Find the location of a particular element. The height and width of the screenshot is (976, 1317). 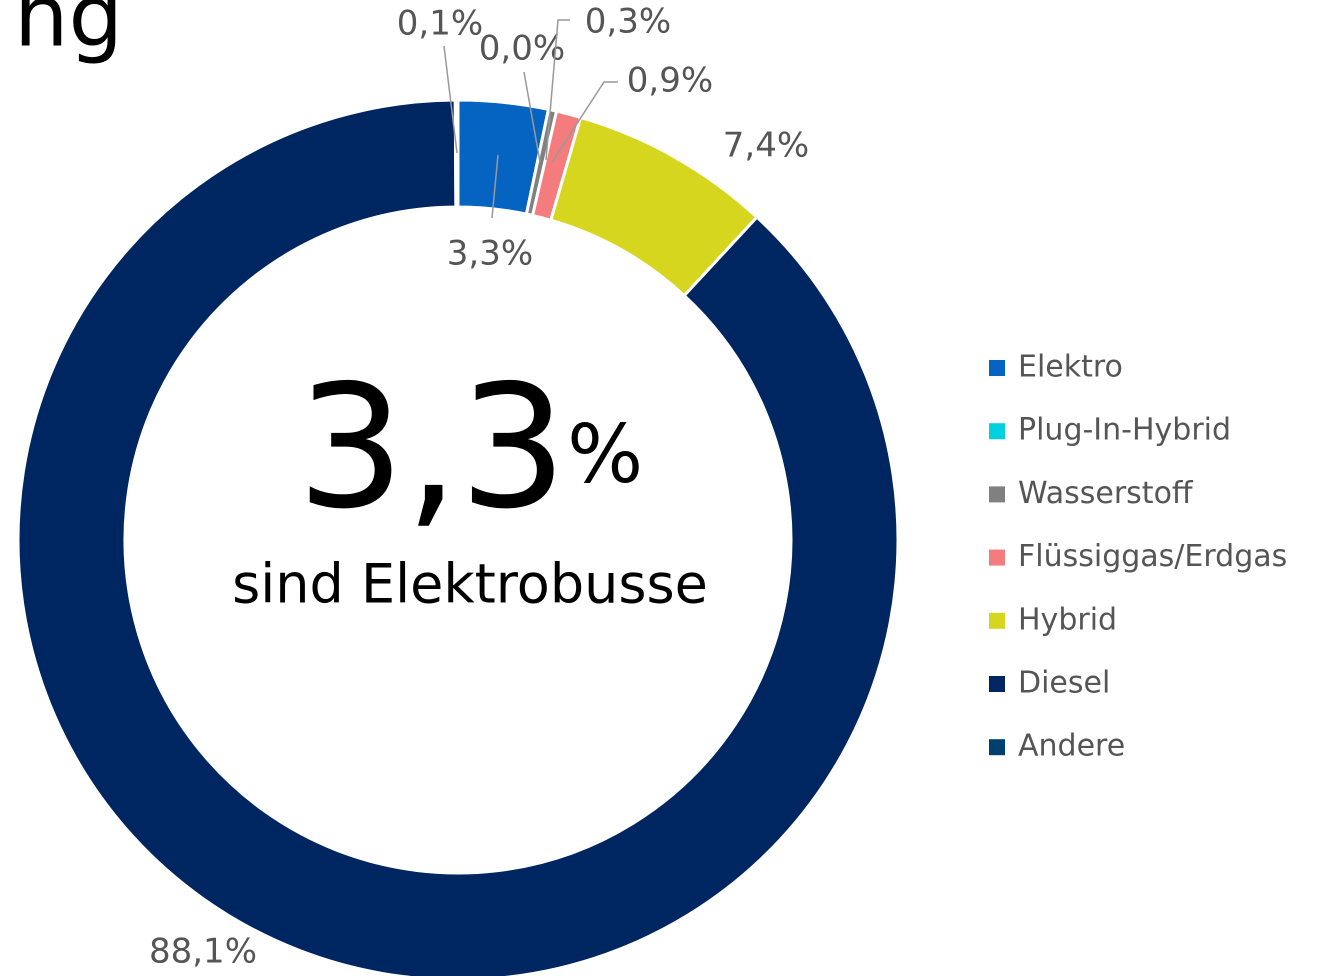

legend-label: Elektro is located at coordinates (1070, 367).